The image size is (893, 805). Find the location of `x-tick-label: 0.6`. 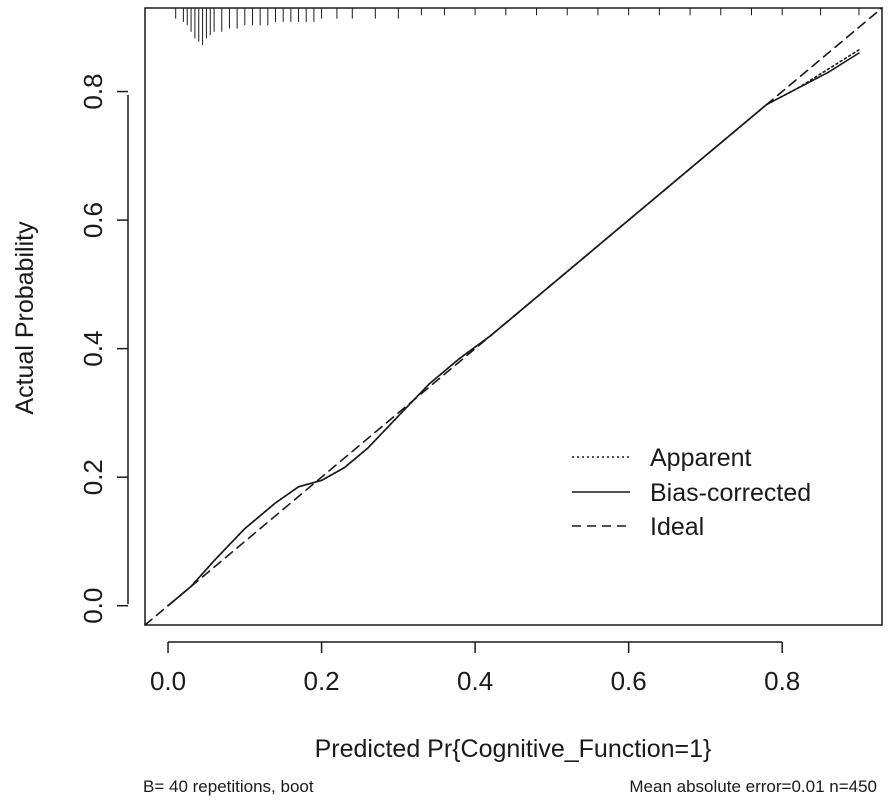

x-tick-label: 0.6 is located at coordinates (629, 681).